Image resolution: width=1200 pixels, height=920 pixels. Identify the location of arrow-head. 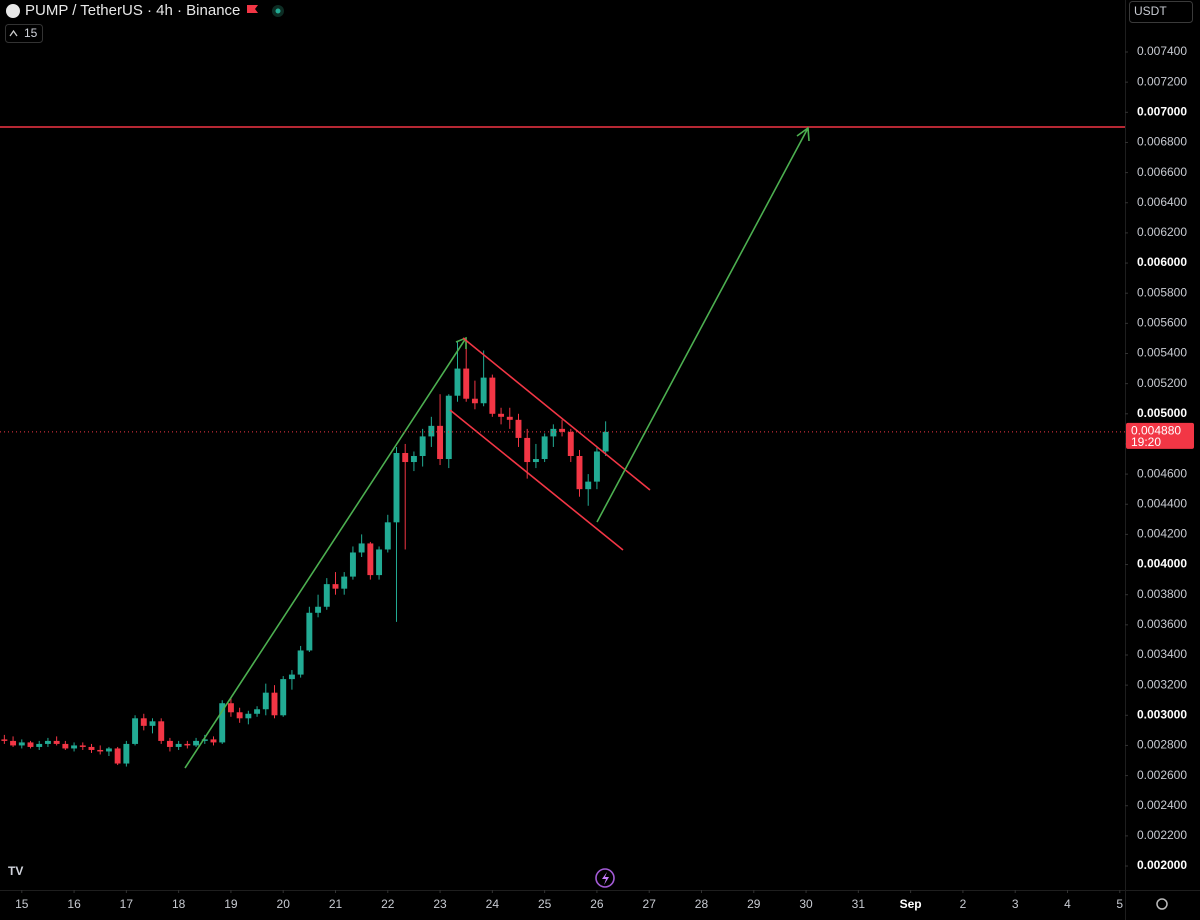
(461, 342).